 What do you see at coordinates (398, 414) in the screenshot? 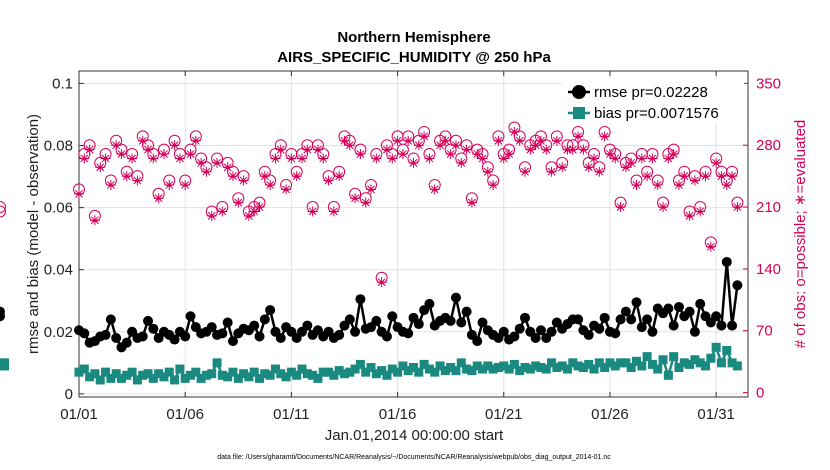
I see `x-tick-label: 01/16` at bounding box center [398, 414].